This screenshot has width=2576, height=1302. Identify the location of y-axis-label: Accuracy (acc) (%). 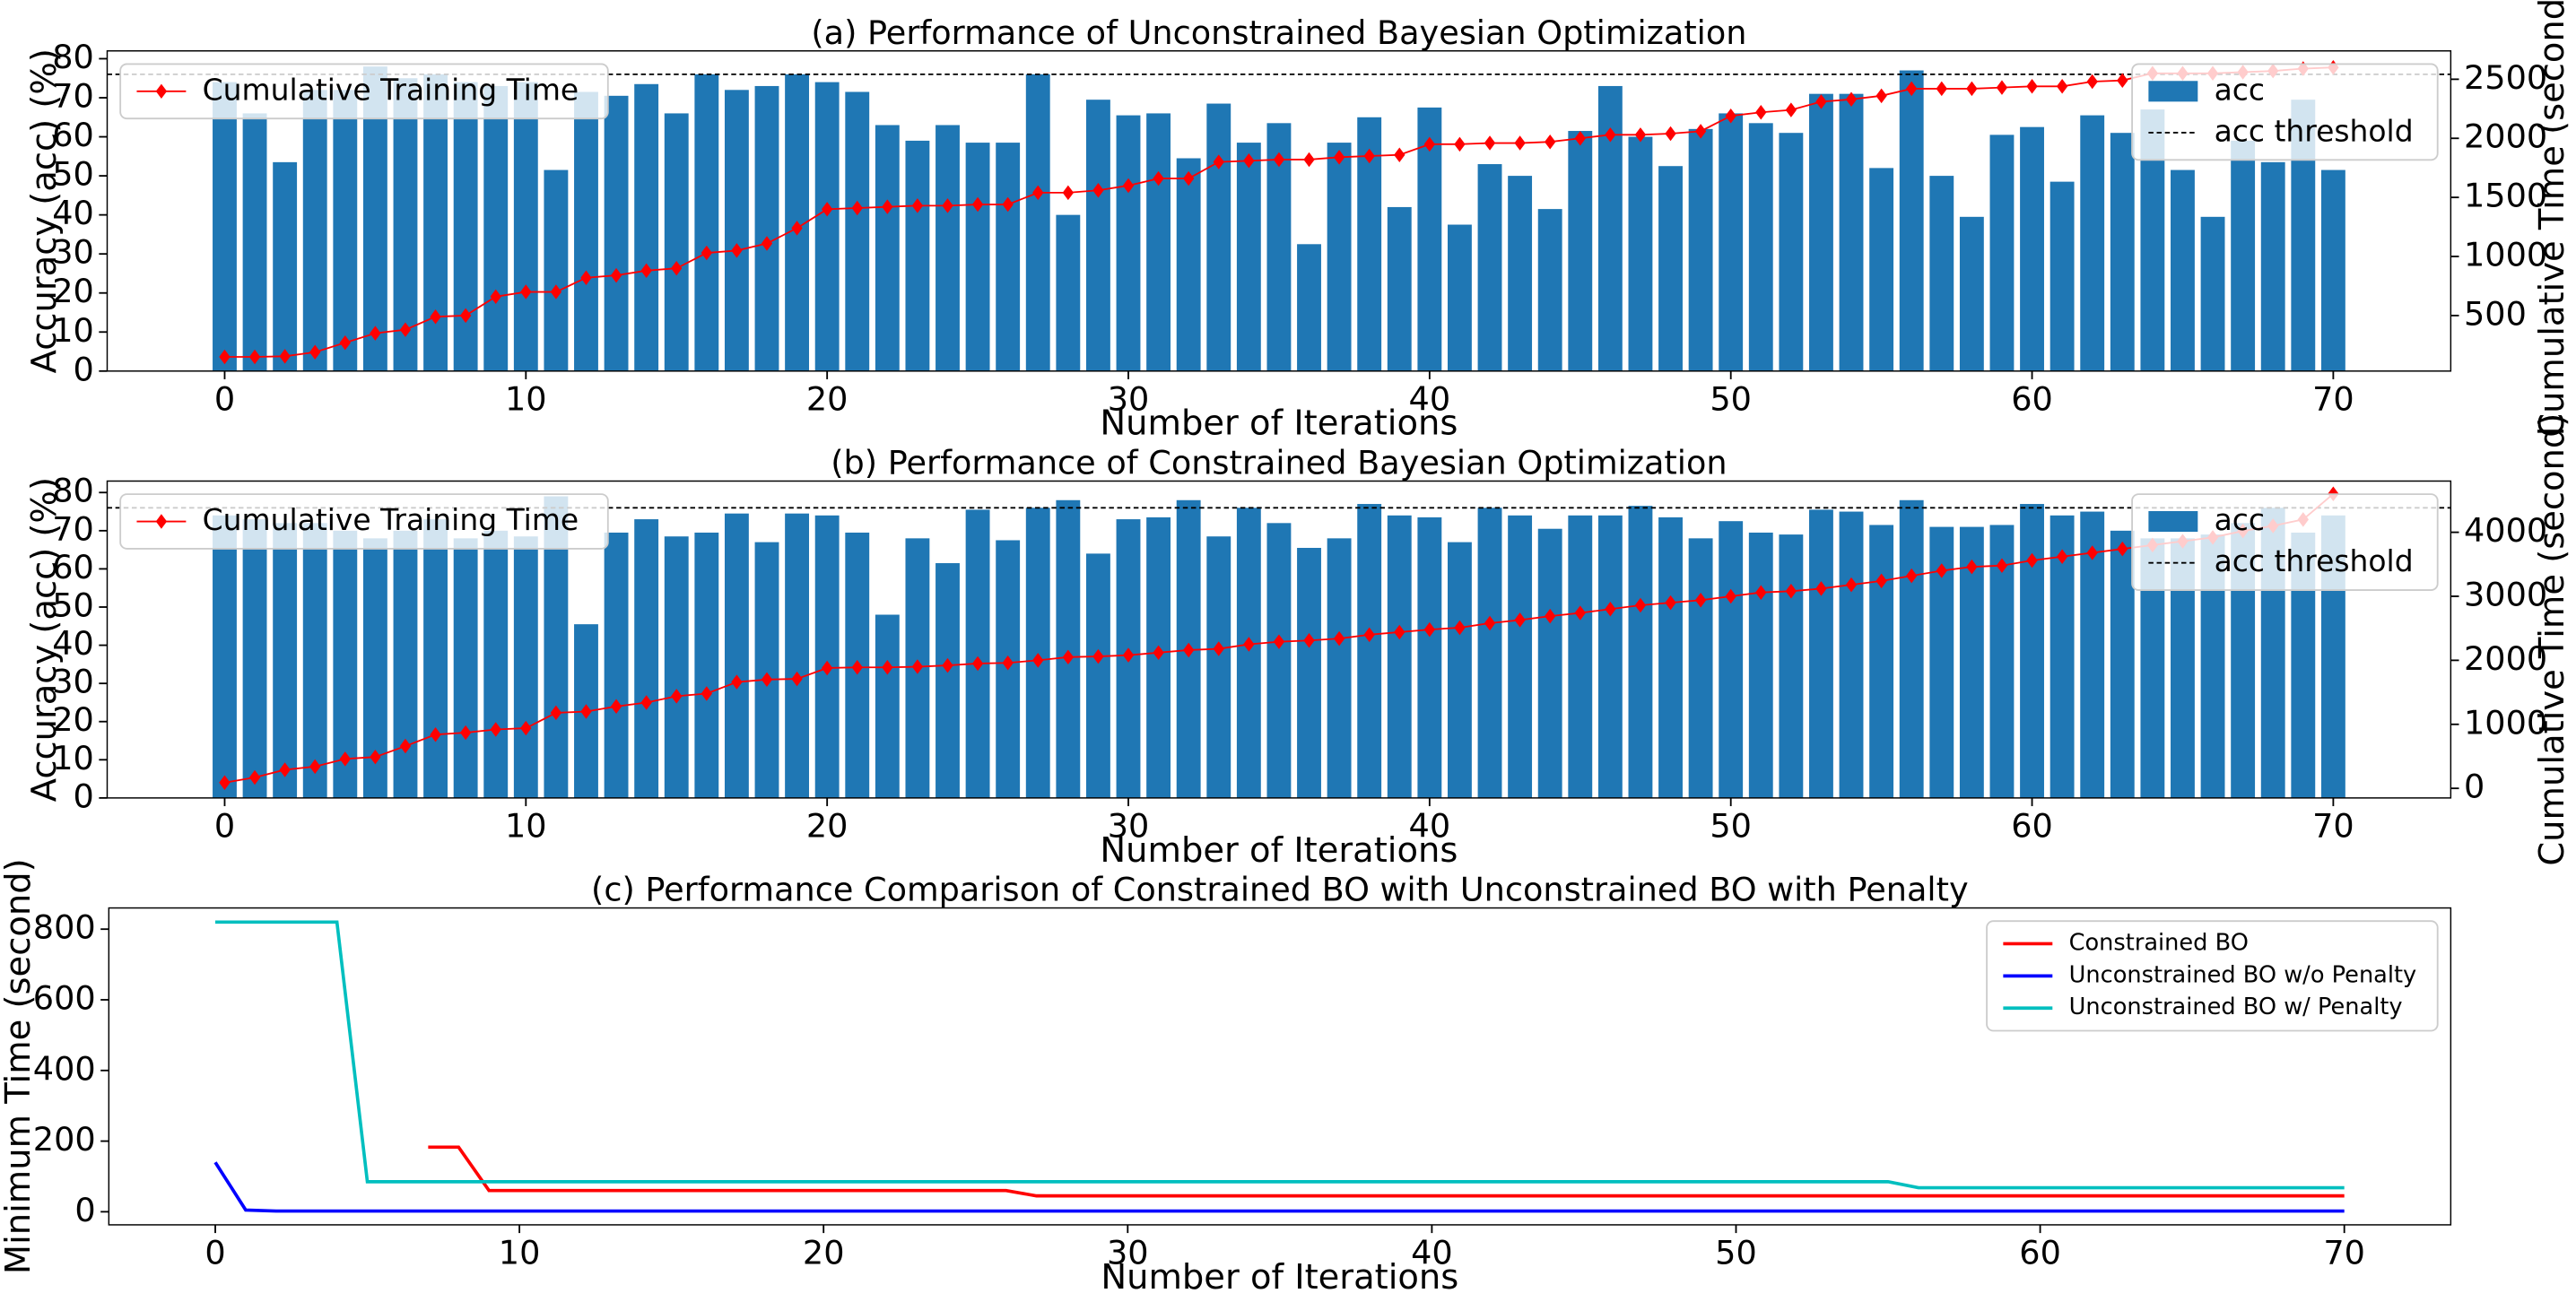
(44, 639).